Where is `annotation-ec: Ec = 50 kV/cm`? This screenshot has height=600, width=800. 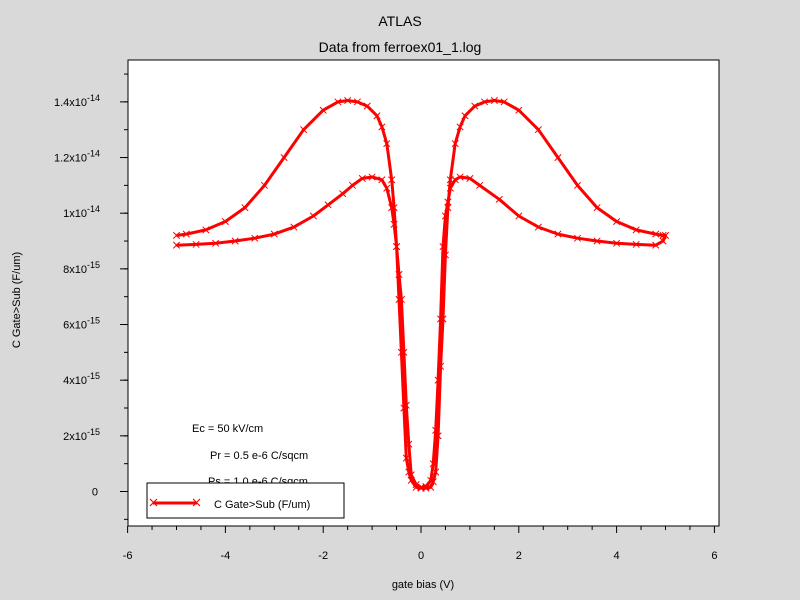
annotation-ec: Ec = 50 kV/cm is located at coordinates (227, 429).